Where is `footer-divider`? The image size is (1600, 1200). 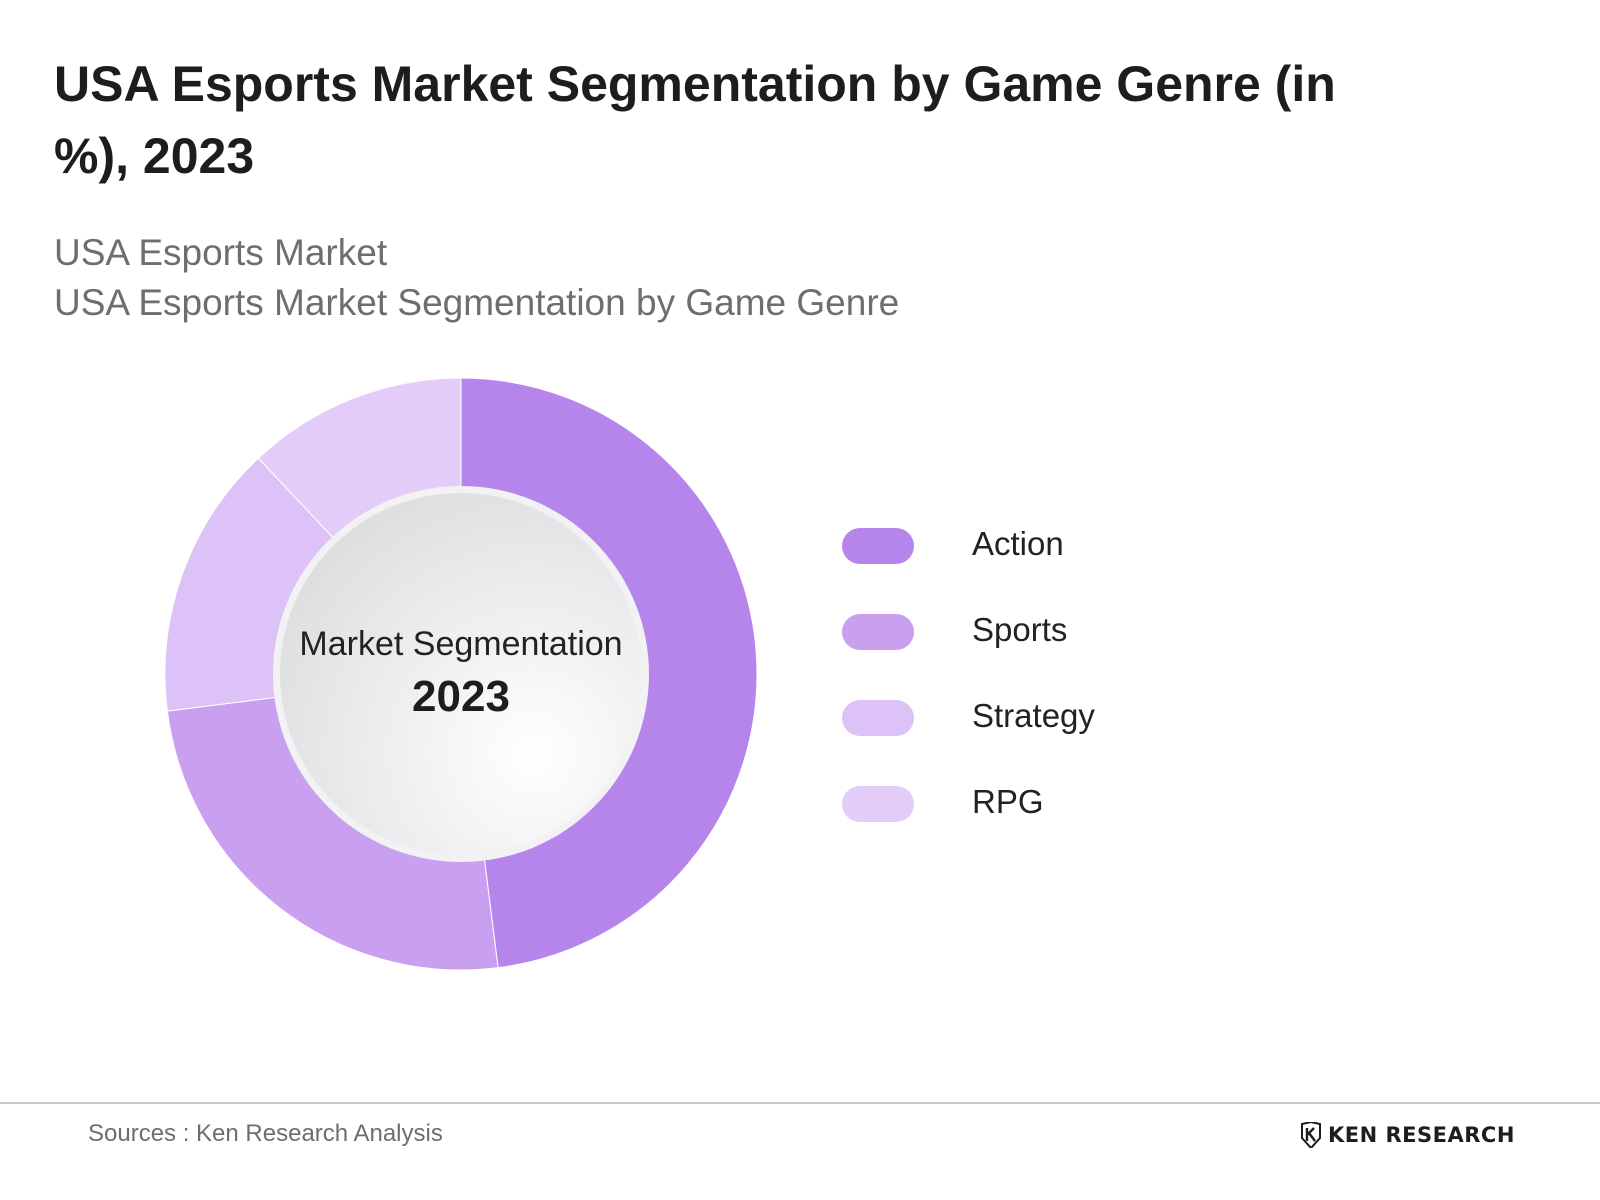
footer-divider is located at coordinates (800, 1103).